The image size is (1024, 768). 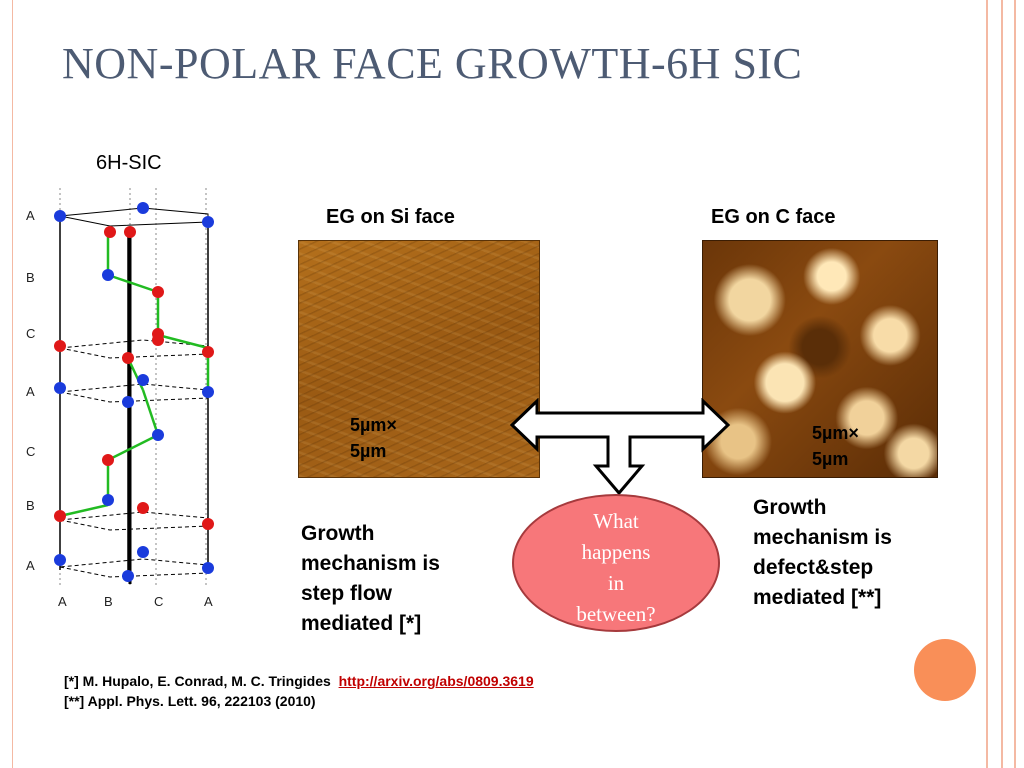 I want to click on c-mech-line-3: defect&step, so click(x=813, y=567).